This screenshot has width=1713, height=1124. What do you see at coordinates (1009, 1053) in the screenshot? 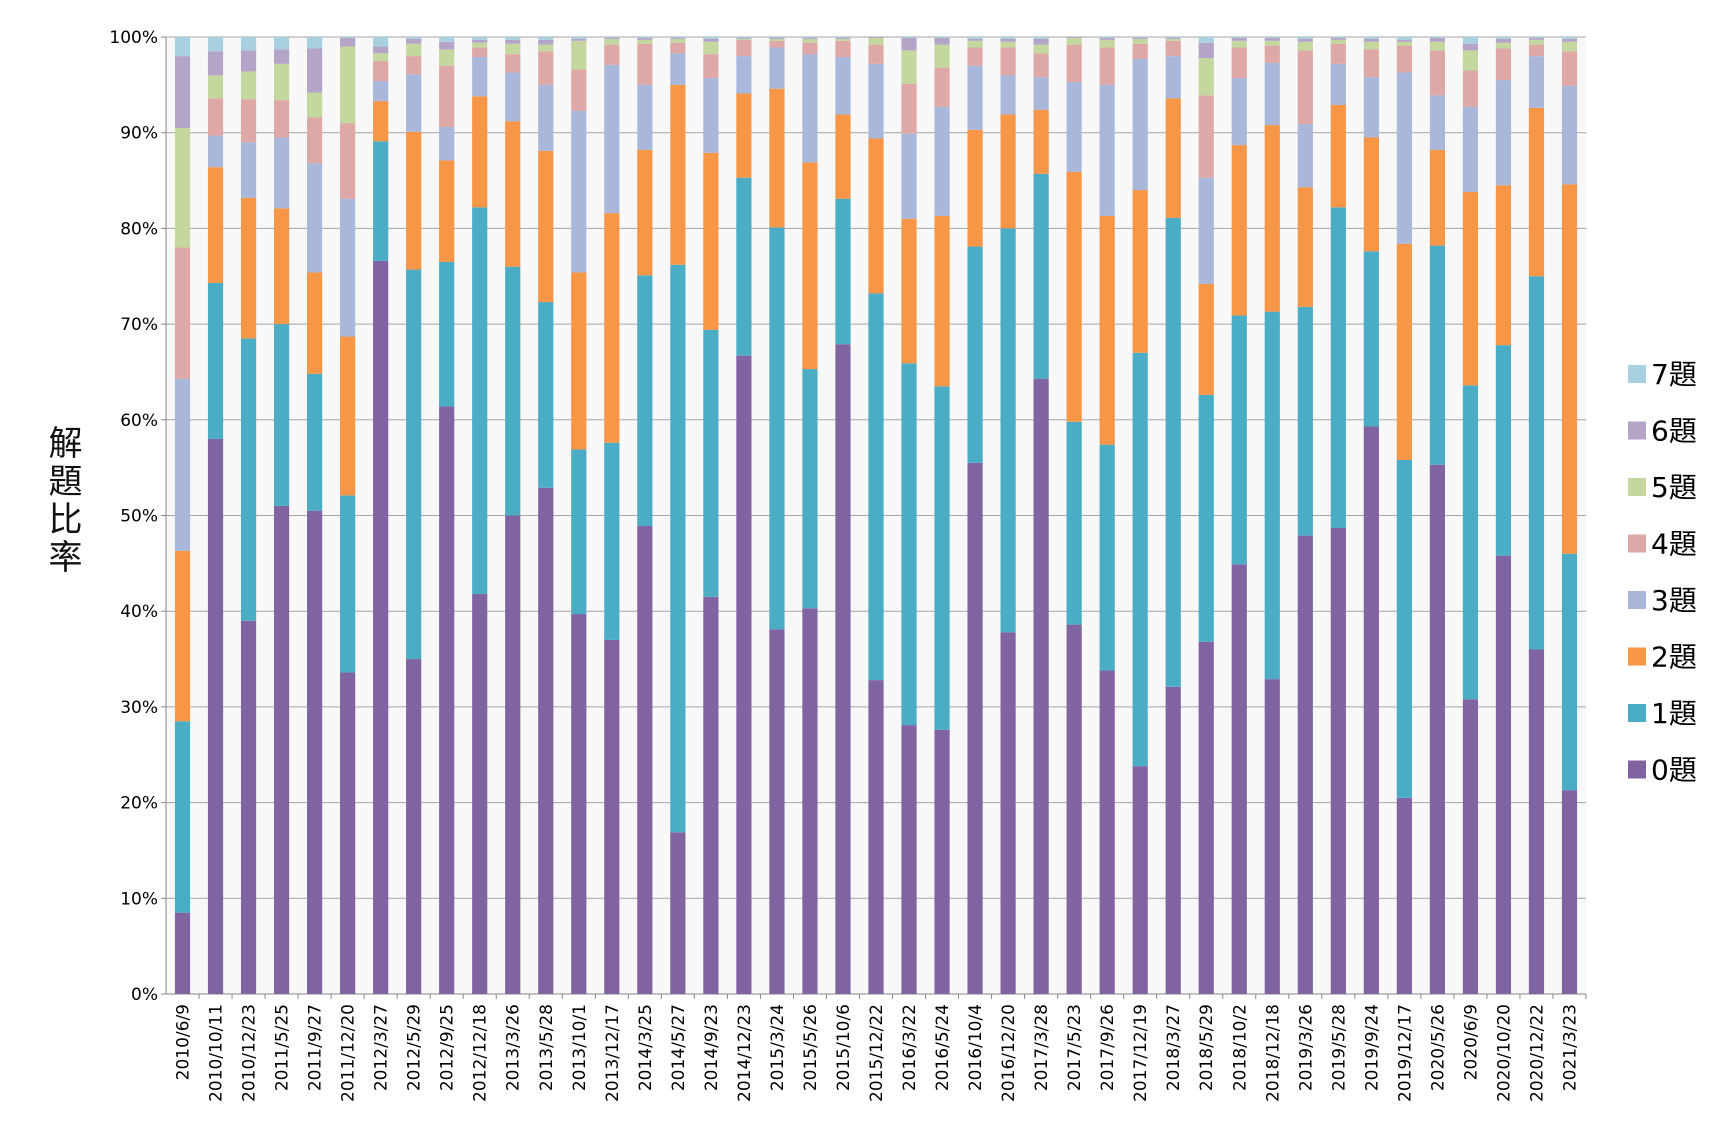
I see `x-tick-label: 2016/12/20` at bounding box center [1009, 1053].